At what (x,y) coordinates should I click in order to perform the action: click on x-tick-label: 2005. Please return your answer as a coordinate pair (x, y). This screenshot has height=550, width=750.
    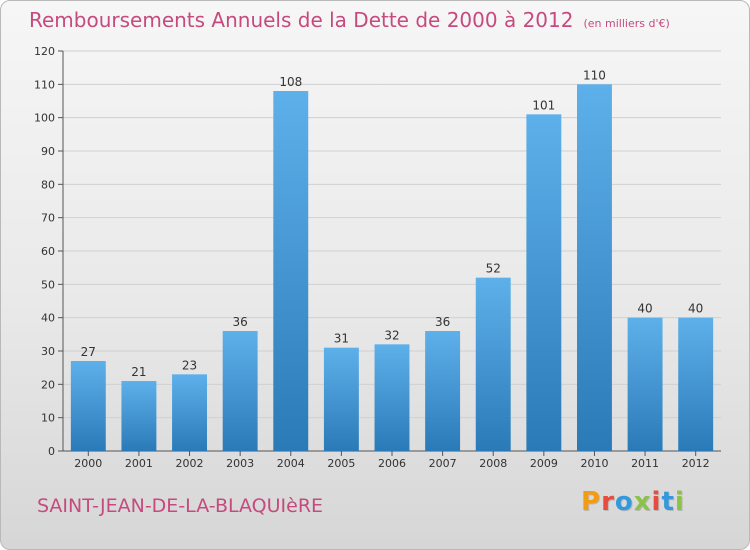
    Looking at the image, I should click on (341, 463).